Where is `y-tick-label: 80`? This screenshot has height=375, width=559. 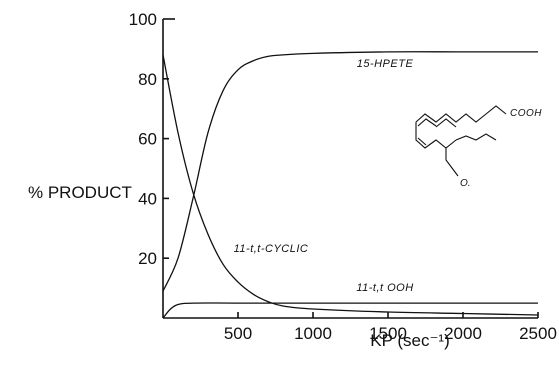 y-tick-label: 80 is located at coordinates (147, 79).